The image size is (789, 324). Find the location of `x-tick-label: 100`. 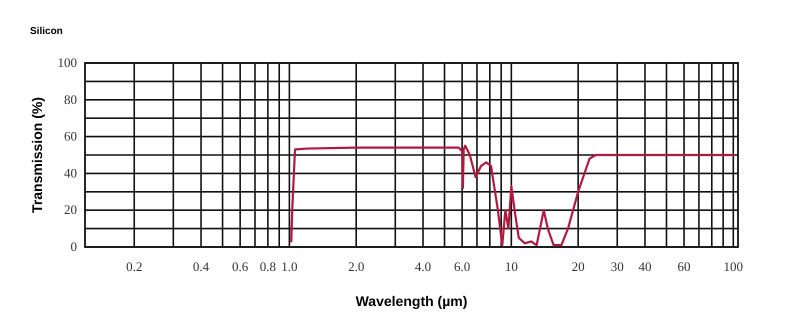

x-tick-label: 100 is located at coordinates (734, 266).